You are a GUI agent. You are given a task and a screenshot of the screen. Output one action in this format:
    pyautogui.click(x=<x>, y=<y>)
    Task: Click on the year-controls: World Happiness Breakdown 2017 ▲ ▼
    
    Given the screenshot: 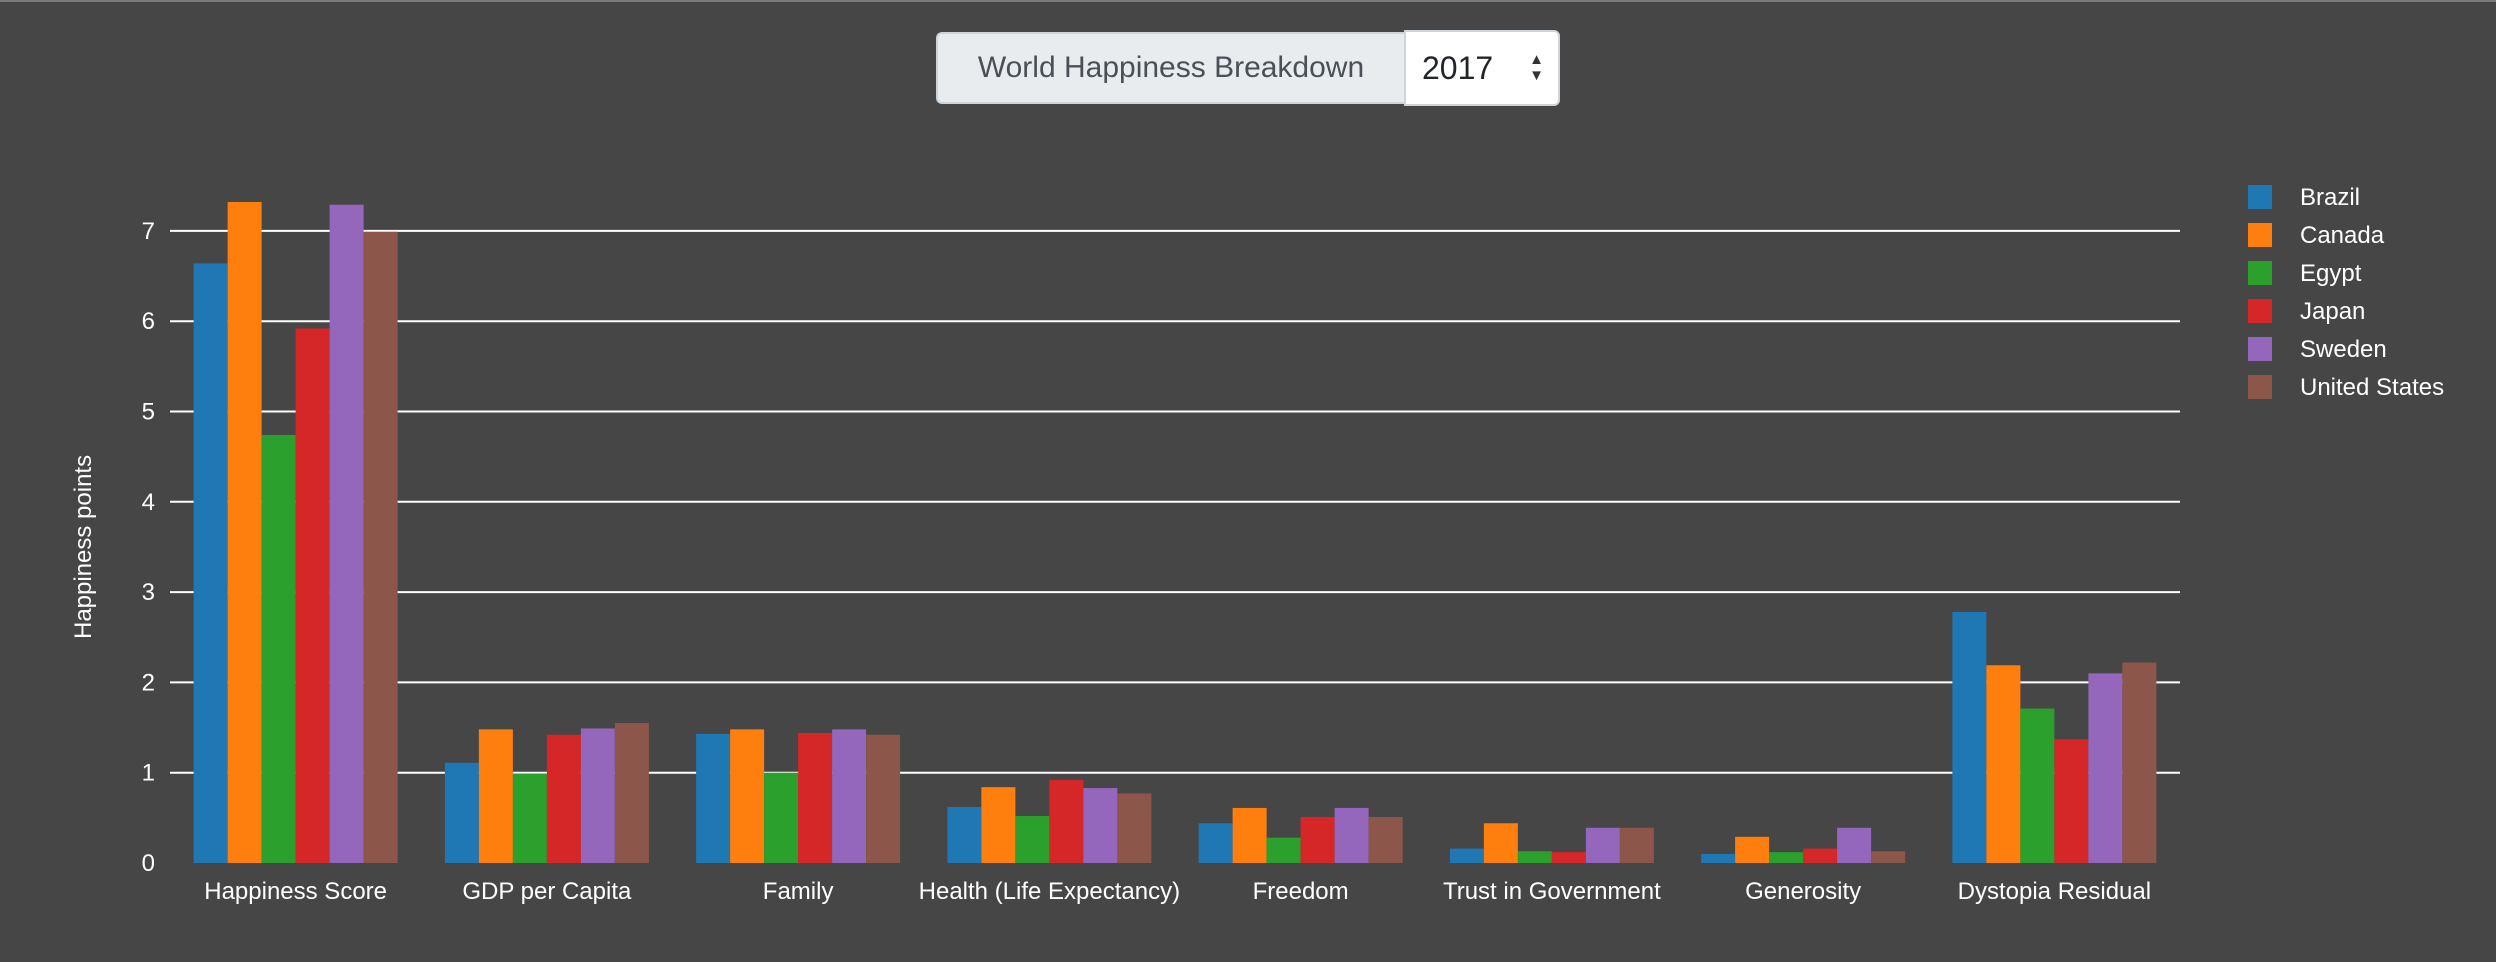 What is the action you would take?
    pyautogui.click(x=1248, y=69)
    